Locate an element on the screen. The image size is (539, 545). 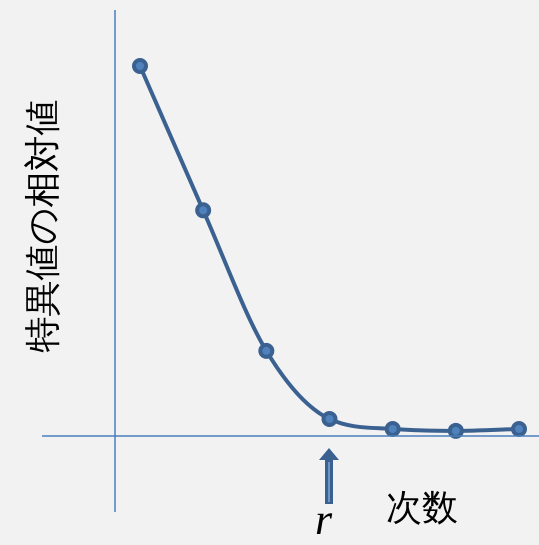
text: r is located at coordinates (323, 519).